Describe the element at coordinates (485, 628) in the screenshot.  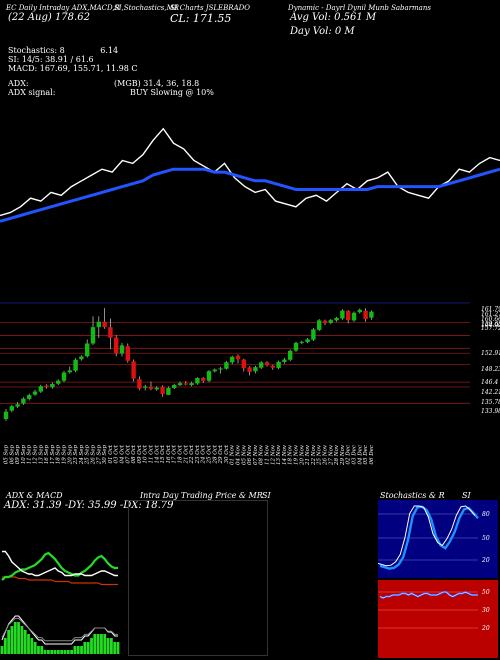
I see `rsi-tick: 20` at that location.